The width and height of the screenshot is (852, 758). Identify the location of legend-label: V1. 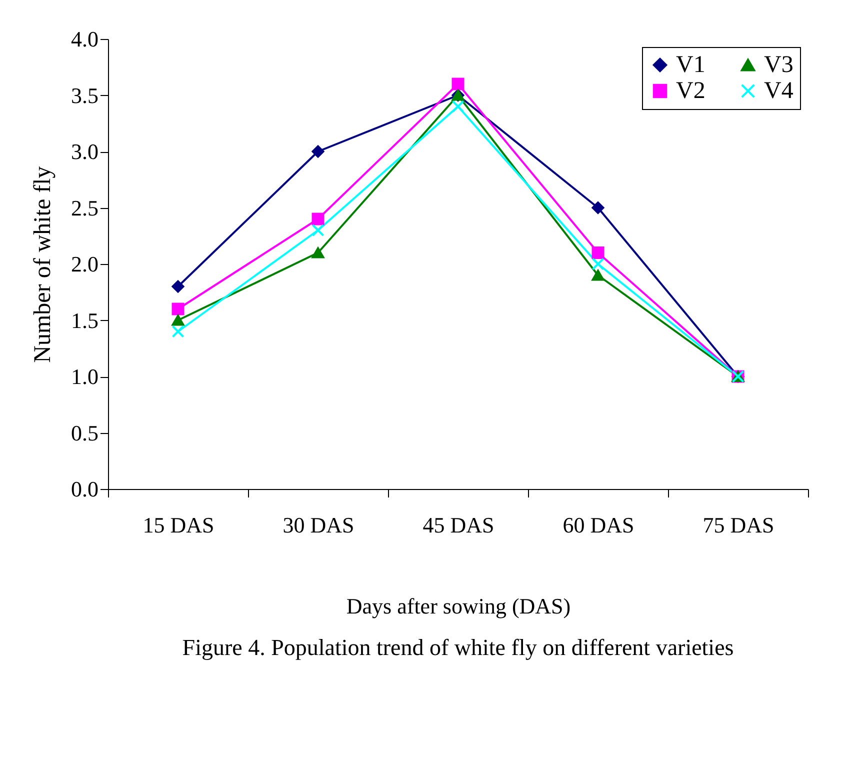
(691, 65).